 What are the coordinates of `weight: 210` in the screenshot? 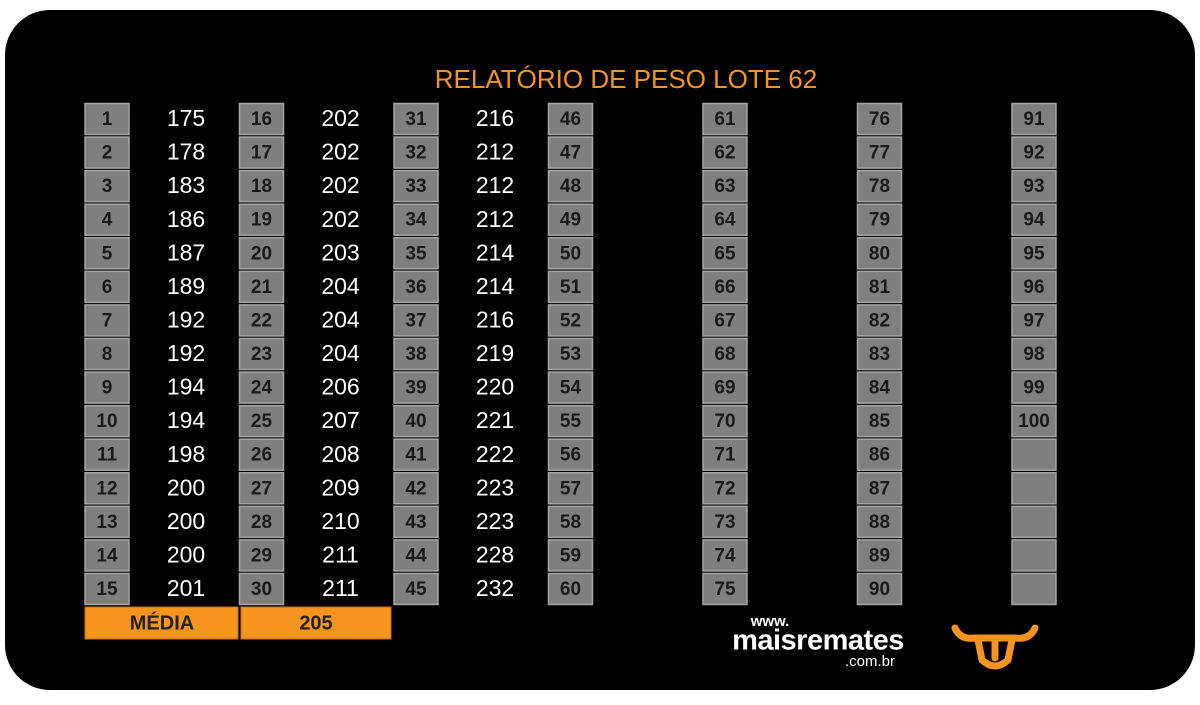 It's located at (340, 521).